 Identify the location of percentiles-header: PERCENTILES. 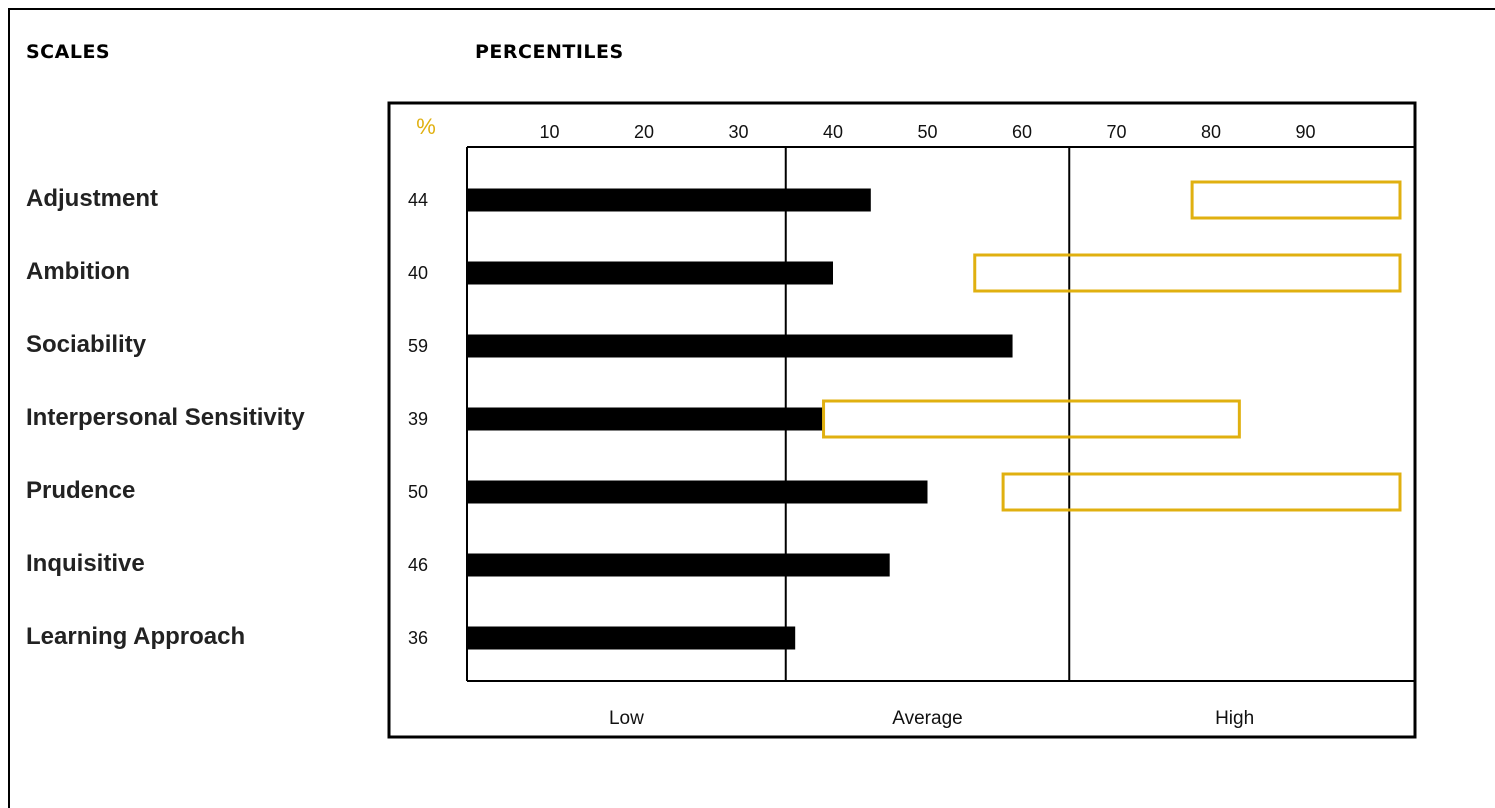
(549, 52).